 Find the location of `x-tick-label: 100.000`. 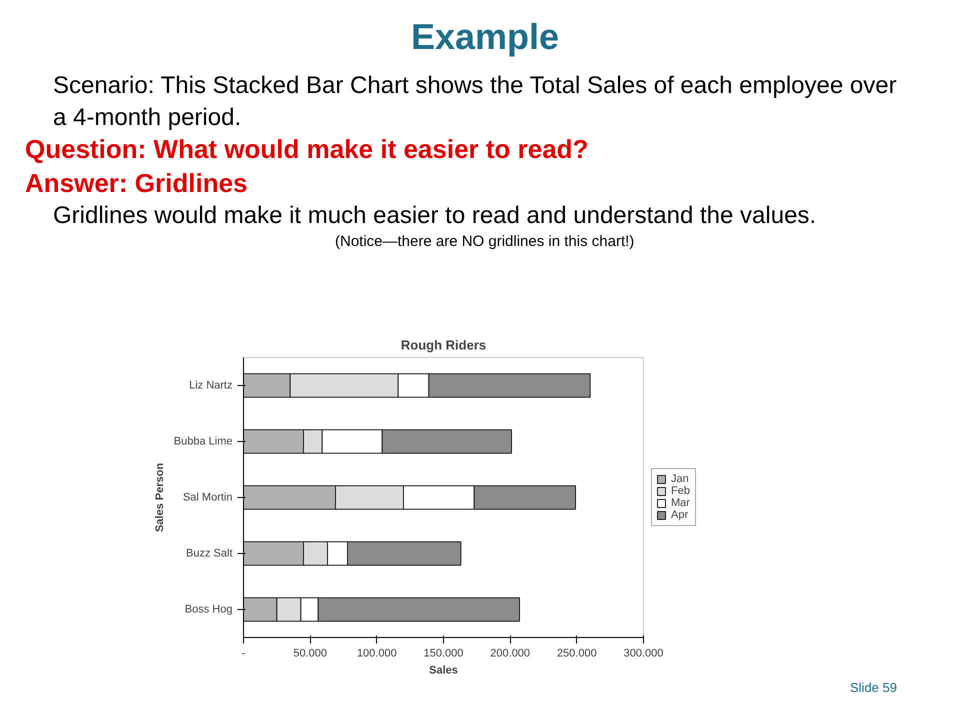

x-tick-label: 100.000 is located at coordinates (376, 654).